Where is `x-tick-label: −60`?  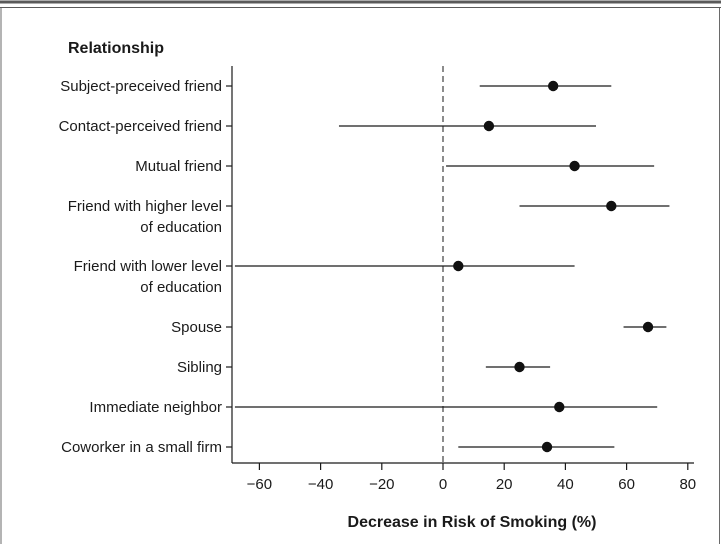
x-tick-label: −60 is located at coordinates (259, 484).